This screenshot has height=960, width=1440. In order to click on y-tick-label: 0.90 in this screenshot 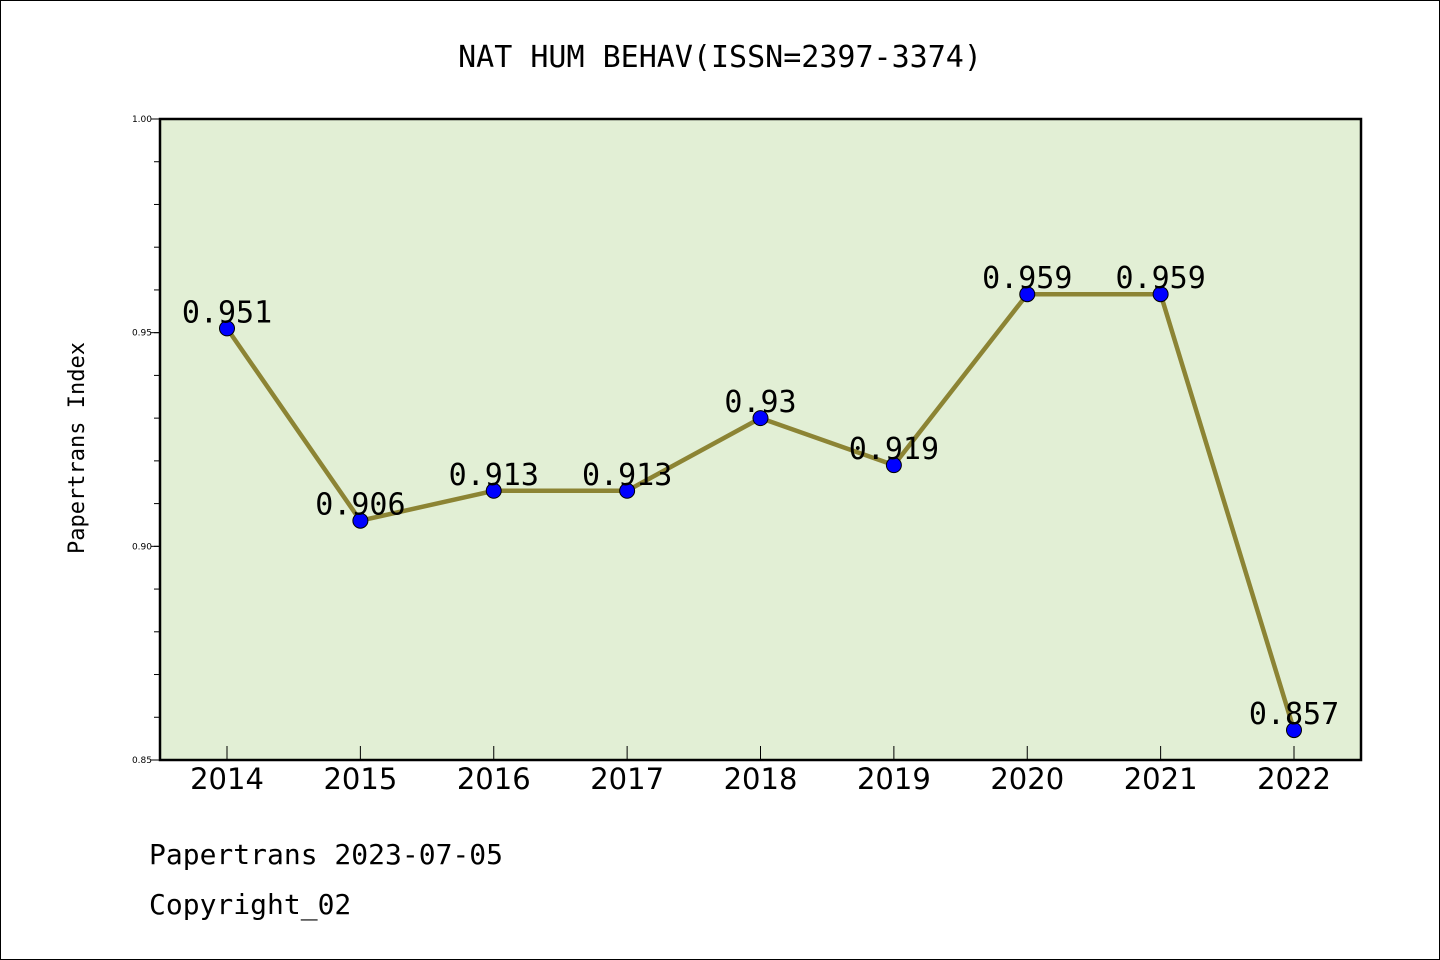, I will do `click(142, 547)`.